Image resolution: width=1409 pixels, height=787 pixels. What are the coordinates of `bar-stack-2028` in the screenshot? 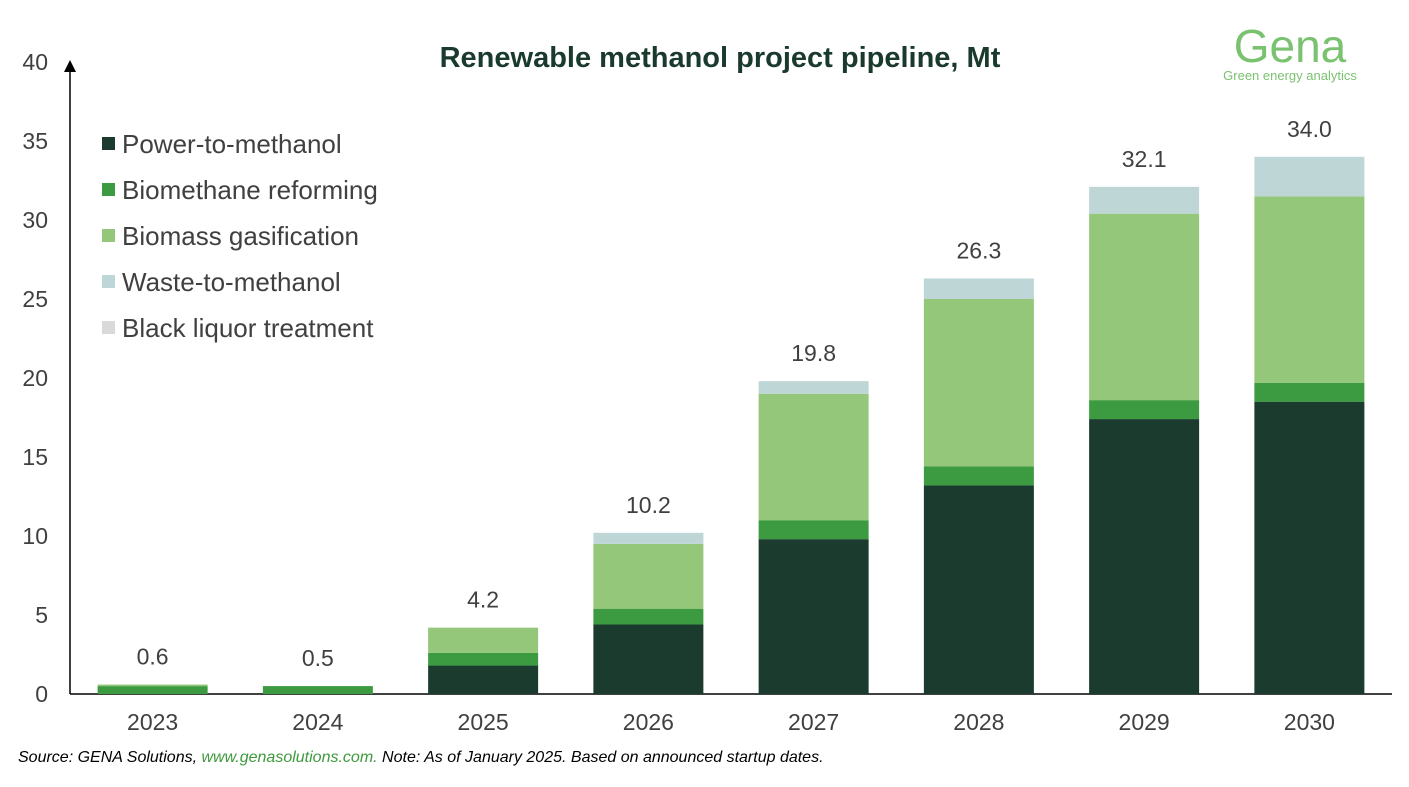 It's located at (978, 486).